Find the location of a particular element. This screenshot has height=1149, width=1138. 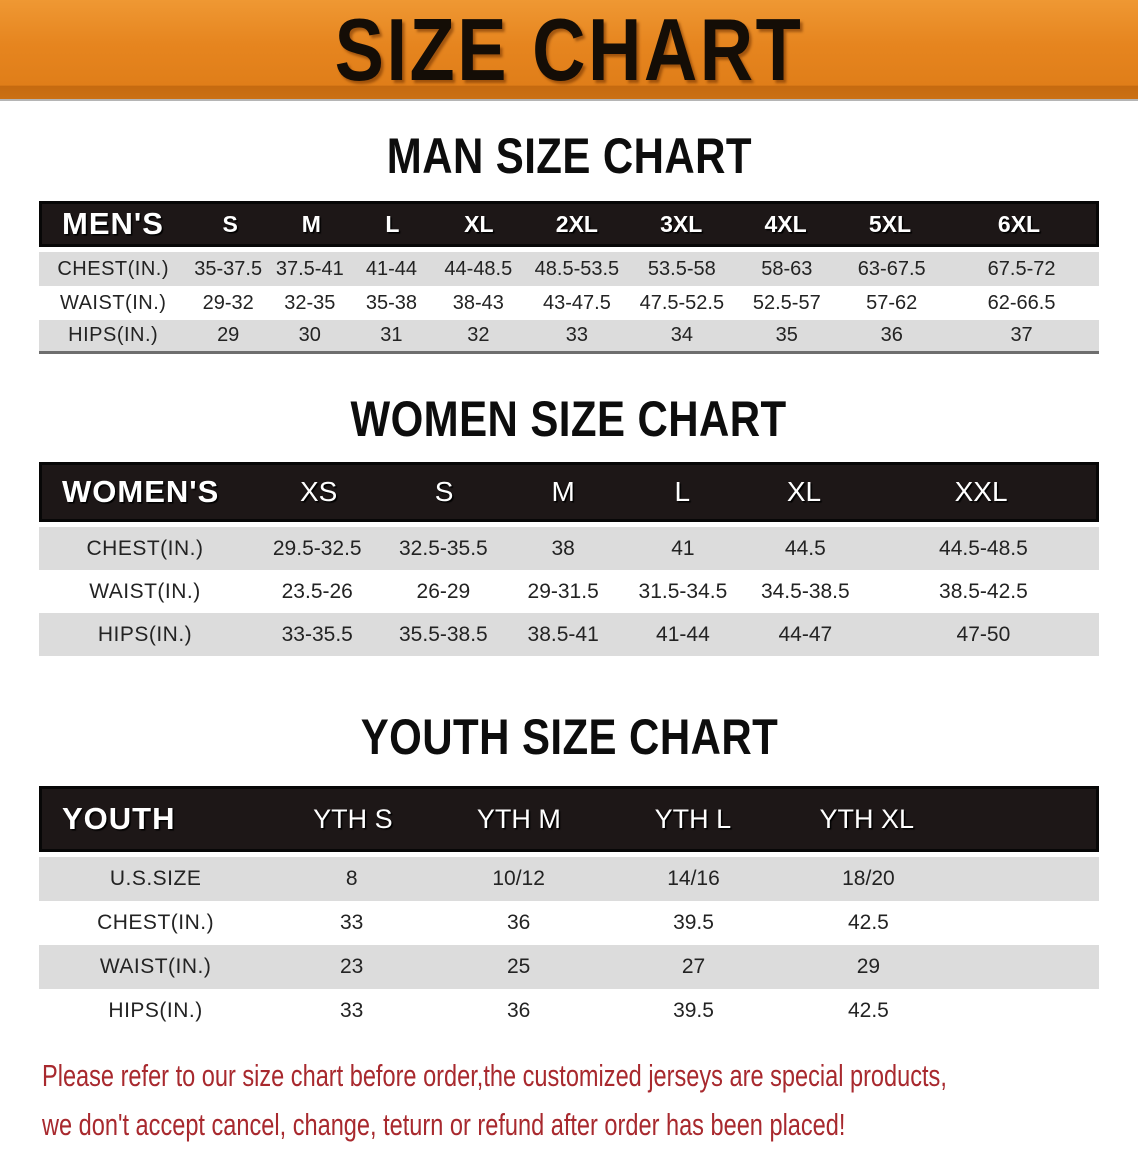

women-chest-in-value-xxl: 44.5-48.5 is located at coordinates (983, 548).